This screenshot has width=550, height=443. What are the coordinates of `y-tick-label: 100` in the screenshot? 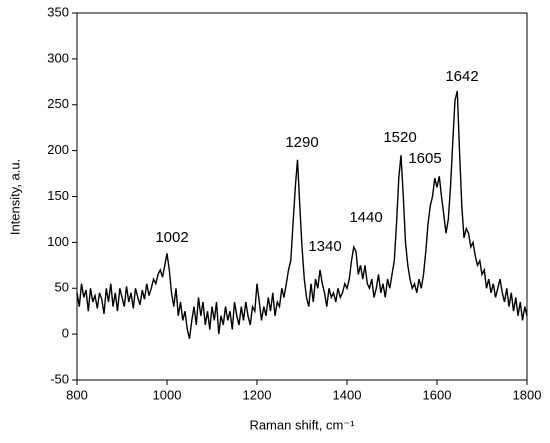 It's located at (58, 241).